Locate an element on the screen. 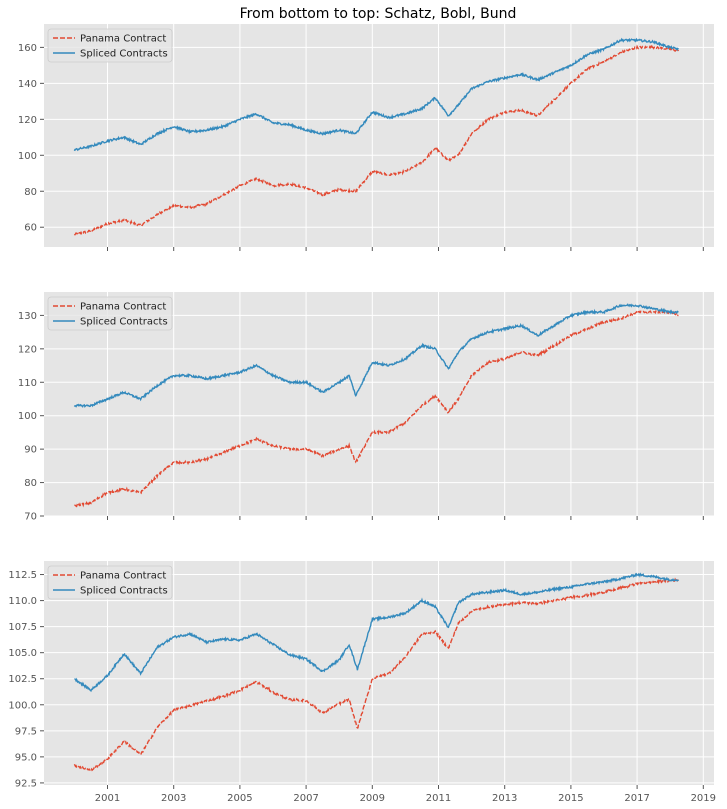  y-tick-label: 102.5 is located at coordinates (22, 679).